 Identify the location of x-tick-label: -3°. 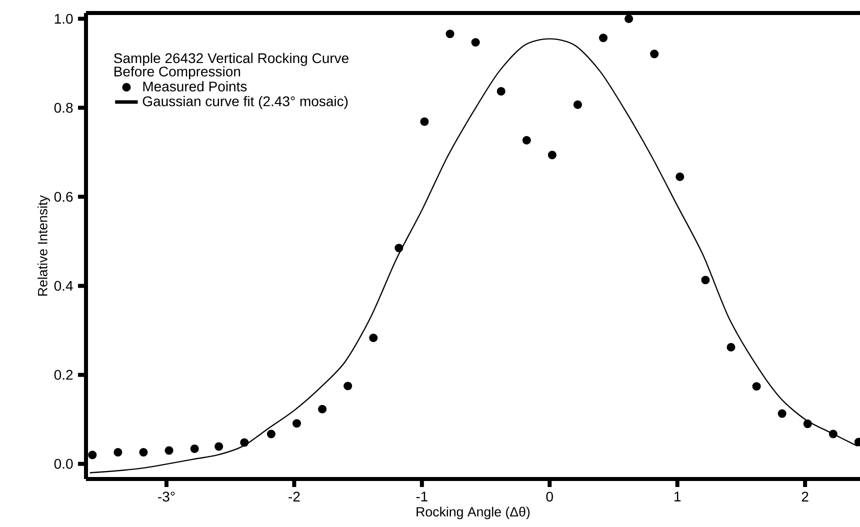
(166, 497).